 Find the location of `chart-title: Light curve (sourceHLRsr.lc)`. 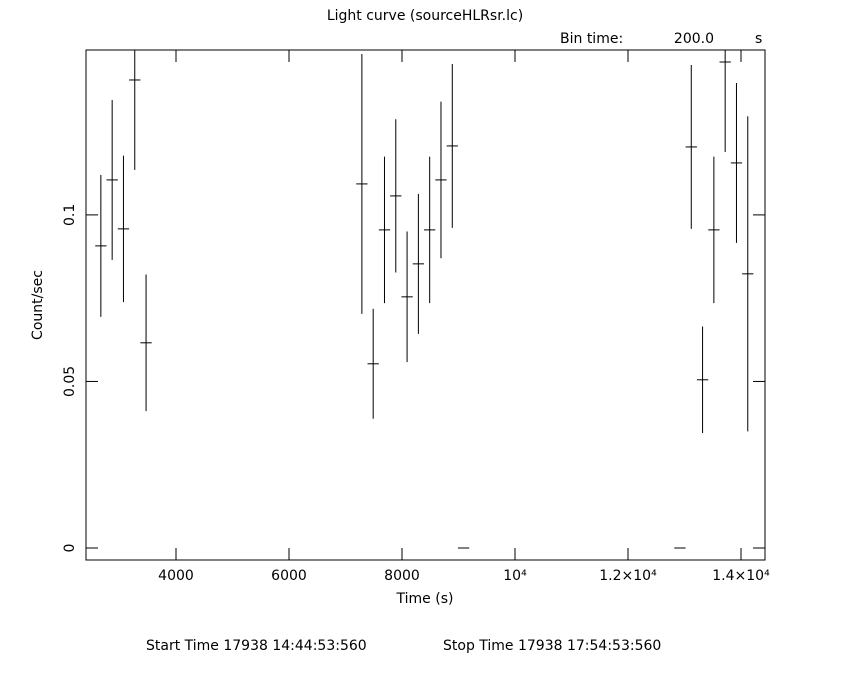

chart-title: Light curve (sourceHLRsr.lc) is located at coordinates (425, 16).